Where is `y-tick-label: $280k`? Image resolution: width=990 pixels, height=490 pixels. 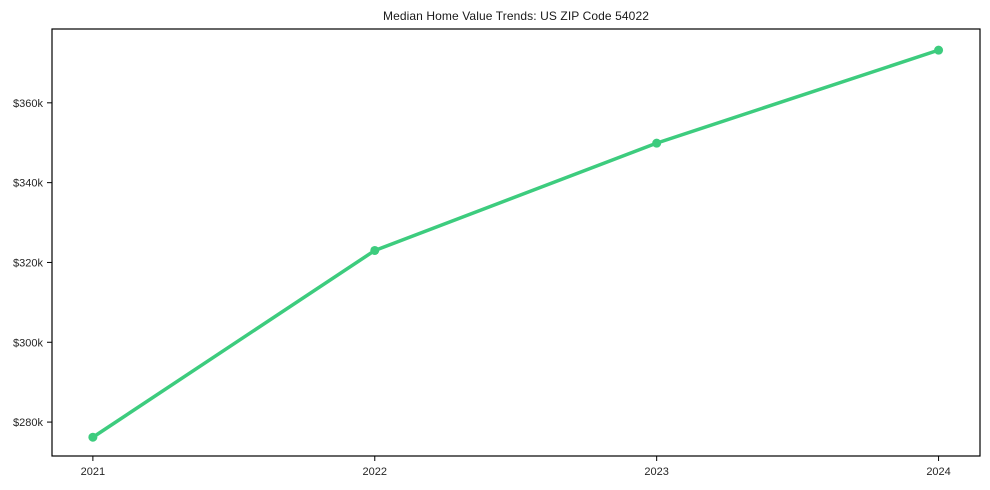
y-tick-label: $280k is located at coordinates (28, 423).